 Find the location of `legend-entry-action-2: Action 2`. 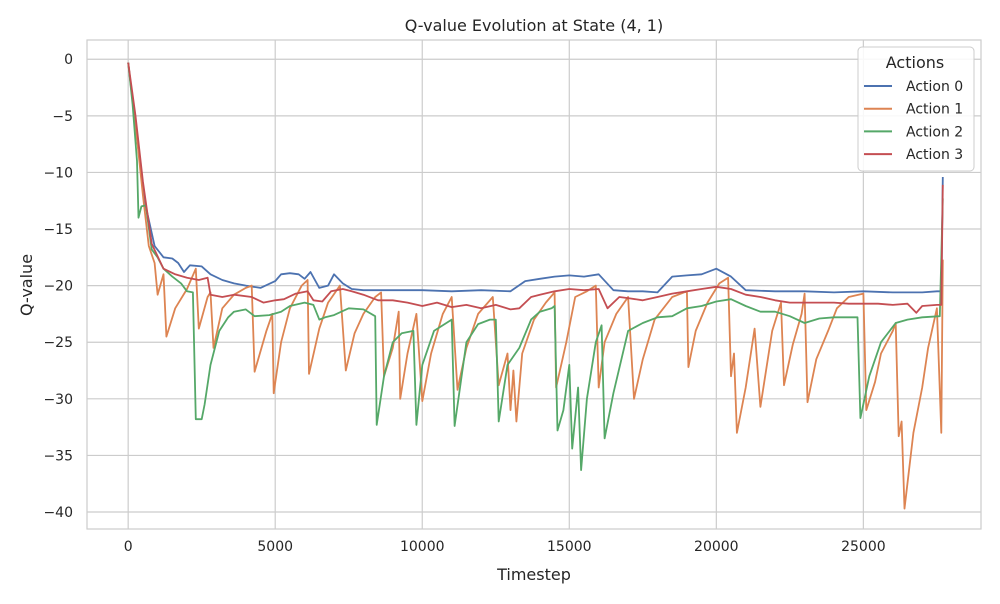

legend-entry-action-2: Action 2 is located at coordinates (913, 132).